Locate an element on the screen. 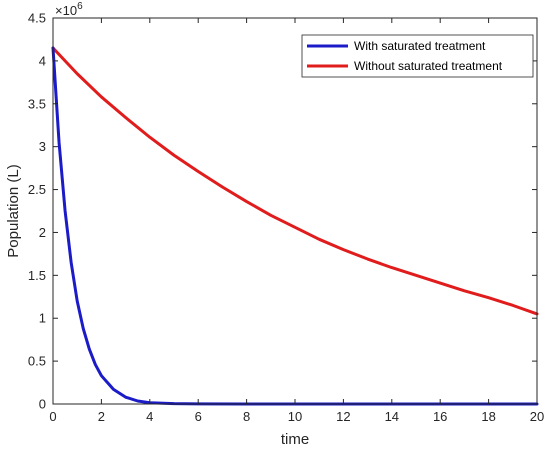 The width and height of the screenshot is (550, 453). x-tick-label: 18 is located at coordinates (488, 416).